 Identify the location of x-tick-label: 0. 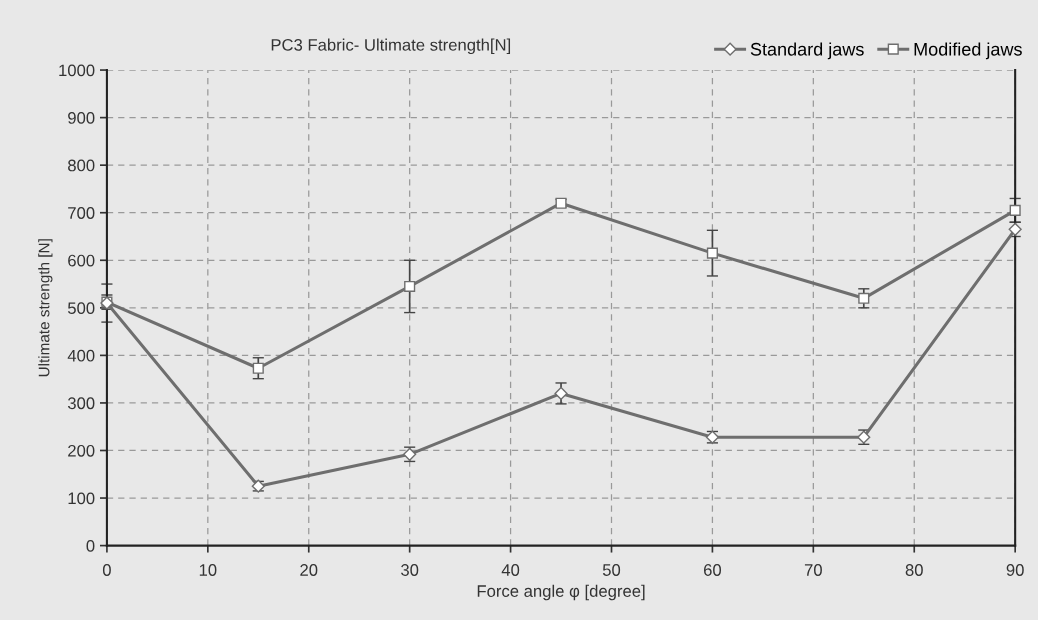
(106, 570).